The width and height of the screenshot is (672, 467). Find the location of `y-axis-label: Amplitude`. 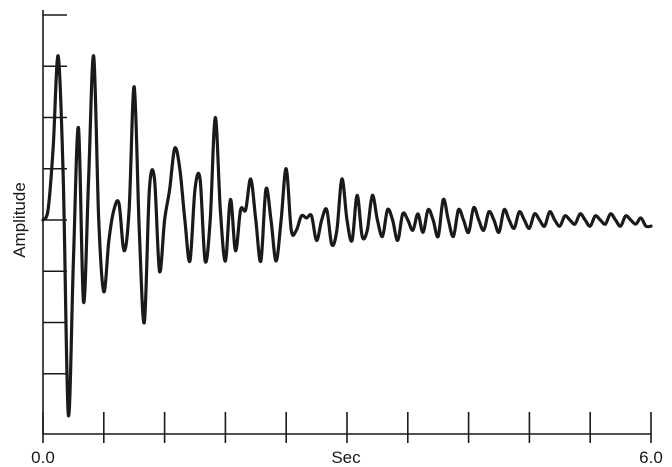

y-axis-label: Amplitude is located at coordinates (19, 220).